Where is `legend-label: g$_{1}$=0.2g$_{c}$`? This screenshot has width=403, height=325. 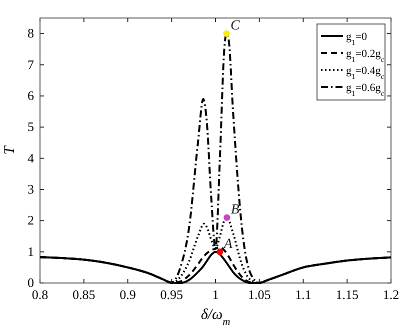
legend-label: g$_{1}$=0.2g$_{c}$ is located at coordinates (365, 56).